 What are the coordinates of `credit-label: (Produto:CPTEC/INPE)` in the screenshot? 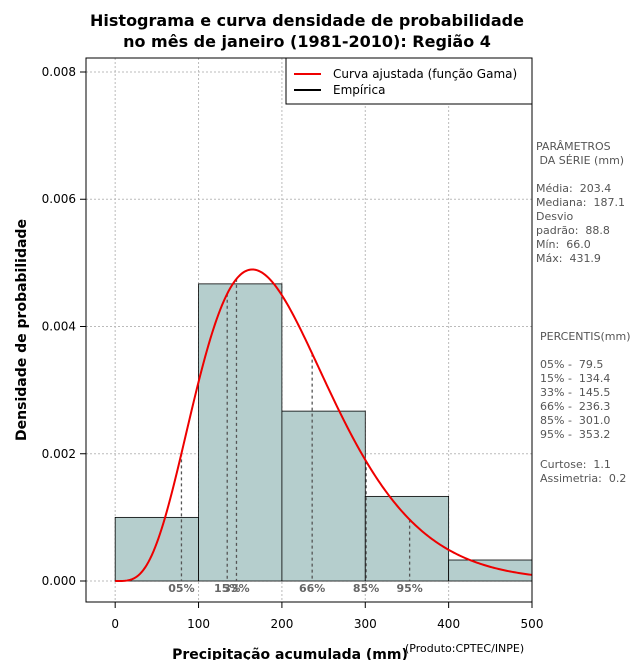 It's located at (464, 648).